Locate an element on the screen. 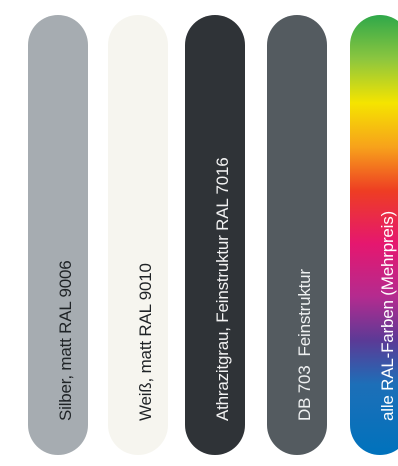  swatch-anthracite: Athrazitgrau, Feinstruktur RAL 7016 is located at coordinates (215, 235).